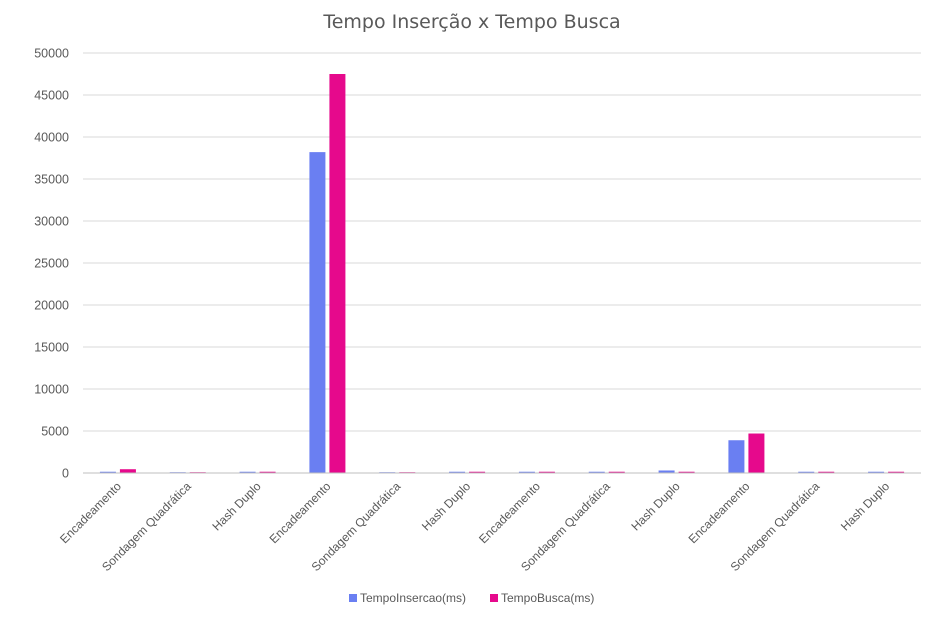 The height and width of the screenshot is (620, 936). I want to click on chart-title: Tempo Inserção x Tempo Busca, so click(471, 22).